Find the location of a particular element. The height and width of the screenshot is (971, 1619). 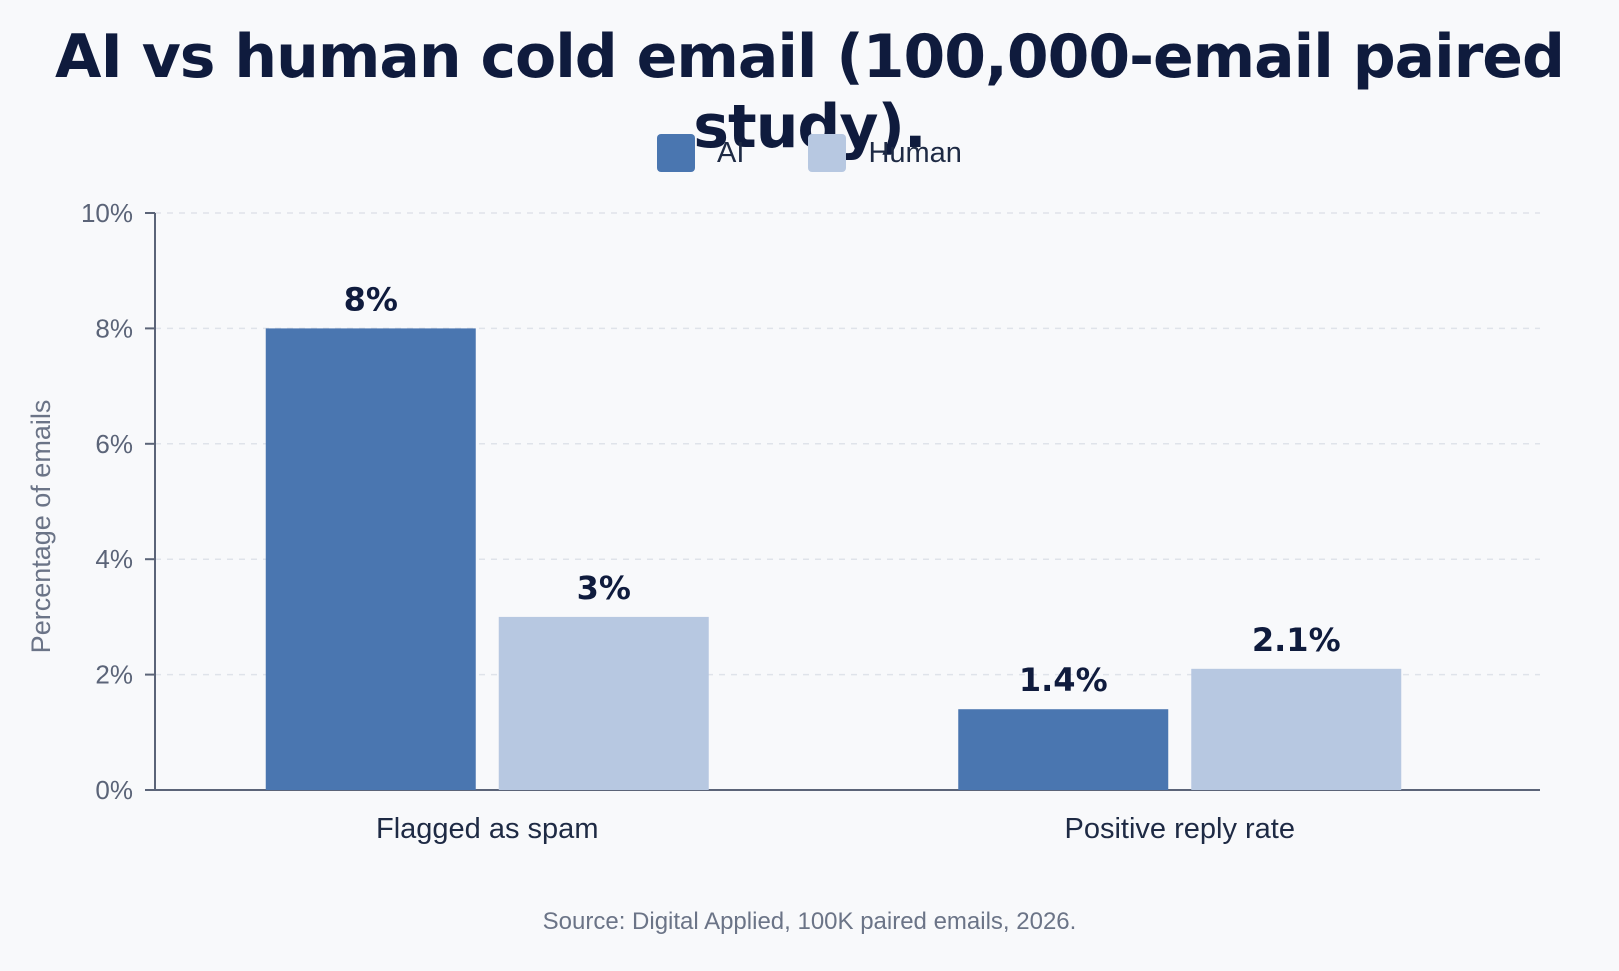

y-tick-label: 10% is located at coordinates (107, 213).